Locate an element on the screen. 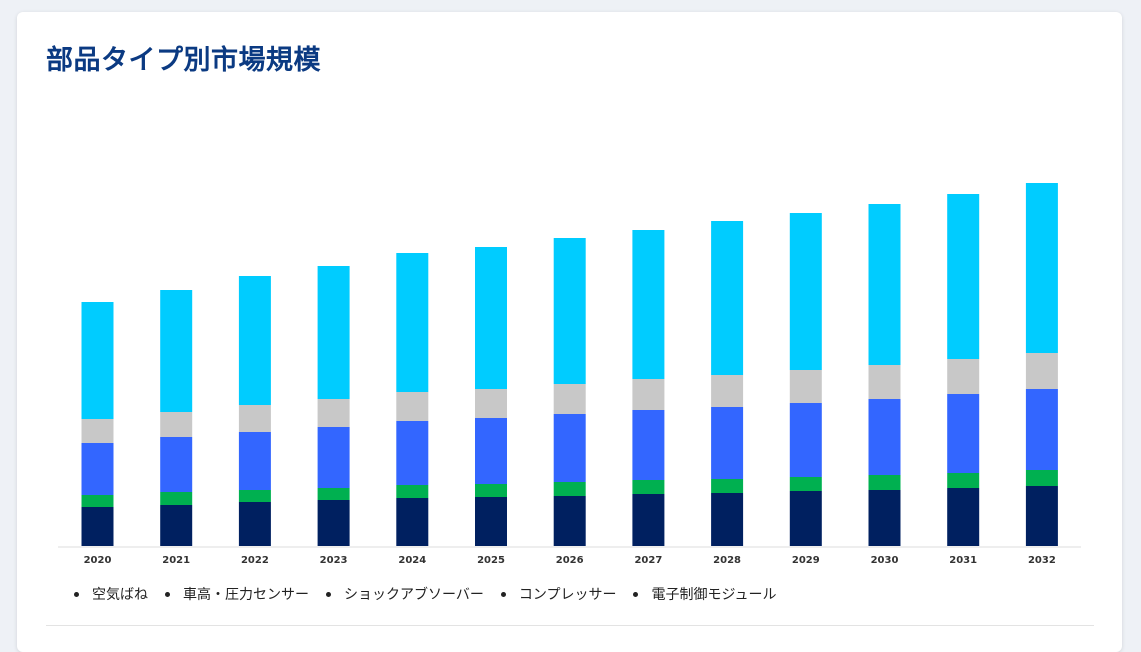  legend-label: ショックアブソーバー is located at coordinates (414, 595).